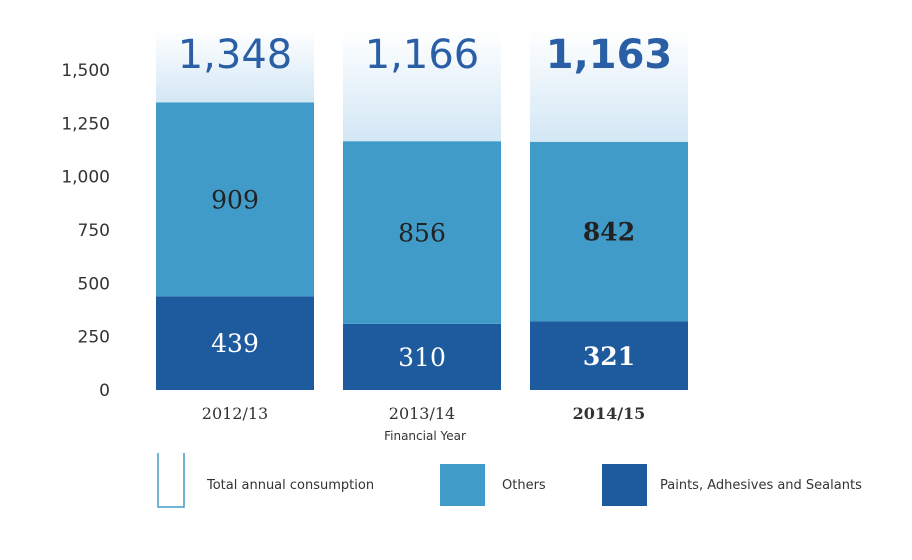 This screenshot has height=560, width=912. Describe the element at coordinates (462, 485) in the screenshot. I see `legend-swatch-others` at that location.